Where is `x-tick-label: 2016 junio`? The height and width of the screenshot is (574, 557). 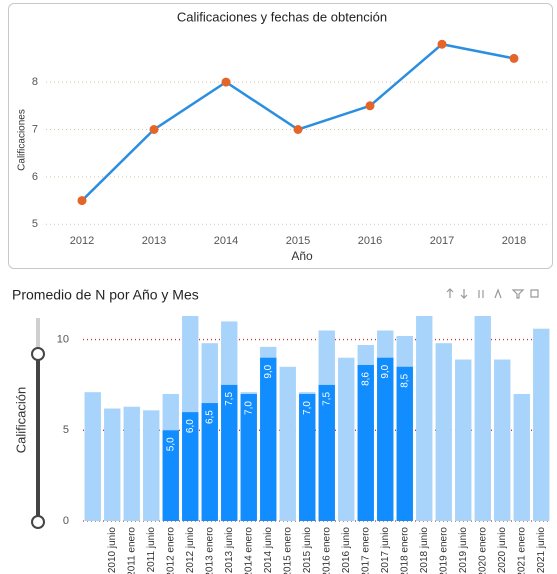 x-tick-label: 2016 junio is located at coordinates (346, 550).